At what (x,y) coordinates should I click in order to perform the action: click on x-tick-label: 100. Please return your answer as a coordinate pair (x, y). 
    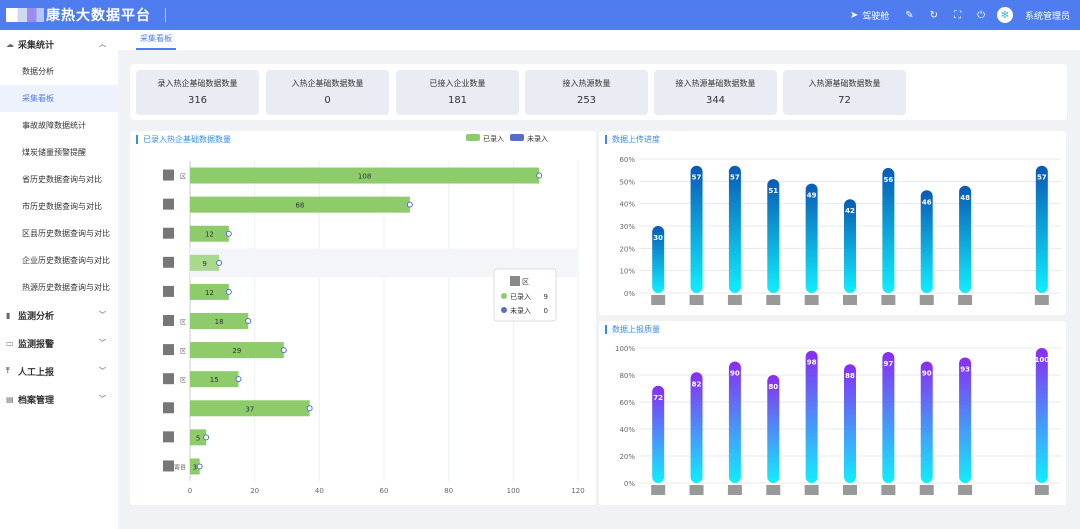
    Looking at the image, I should click on (513, 491).